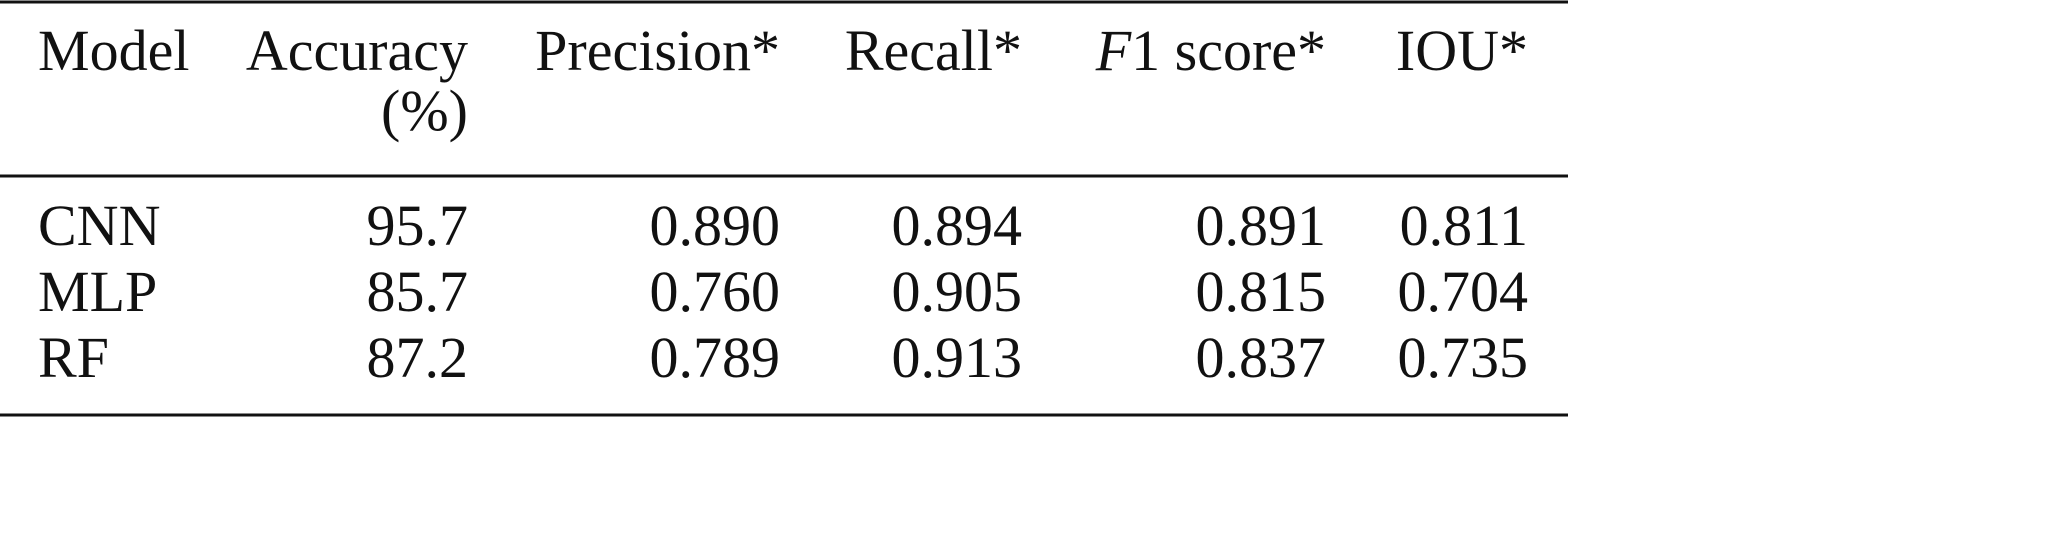  Describe the element at coordinates (357, 50) in the screenshot. I see `header-cell: Accuracy` at that location.